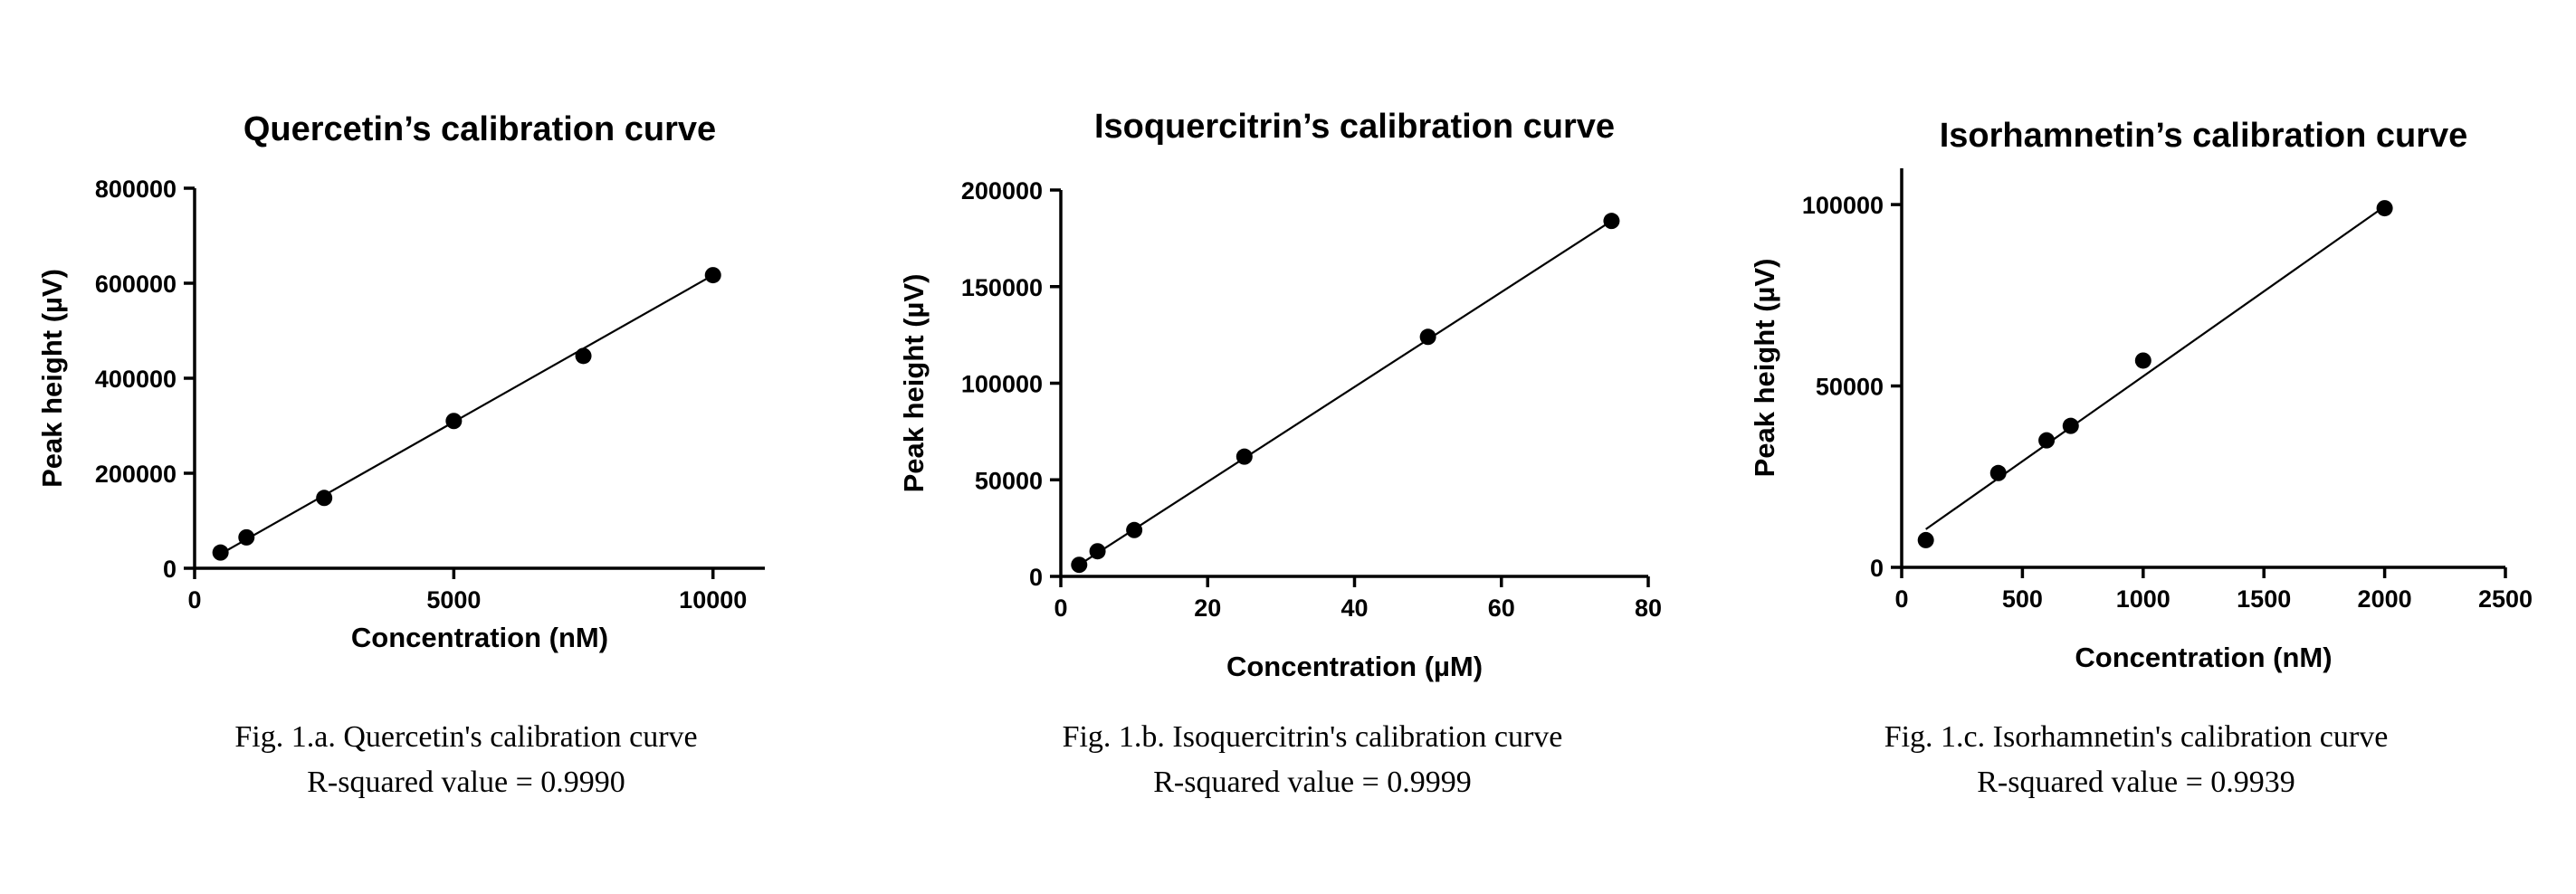 Image resolution: width=2576 pixels, height=894 pixels. I want to click on y-tick-label: 600000, so click(136, 284).